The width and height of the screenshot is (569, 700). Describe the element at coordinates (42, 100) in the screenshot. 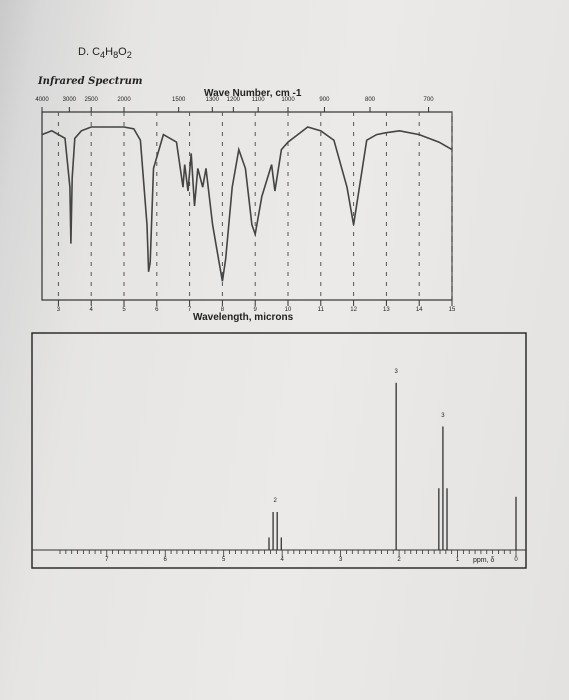

I see `ir-top-tick-label: 4000` at that location.